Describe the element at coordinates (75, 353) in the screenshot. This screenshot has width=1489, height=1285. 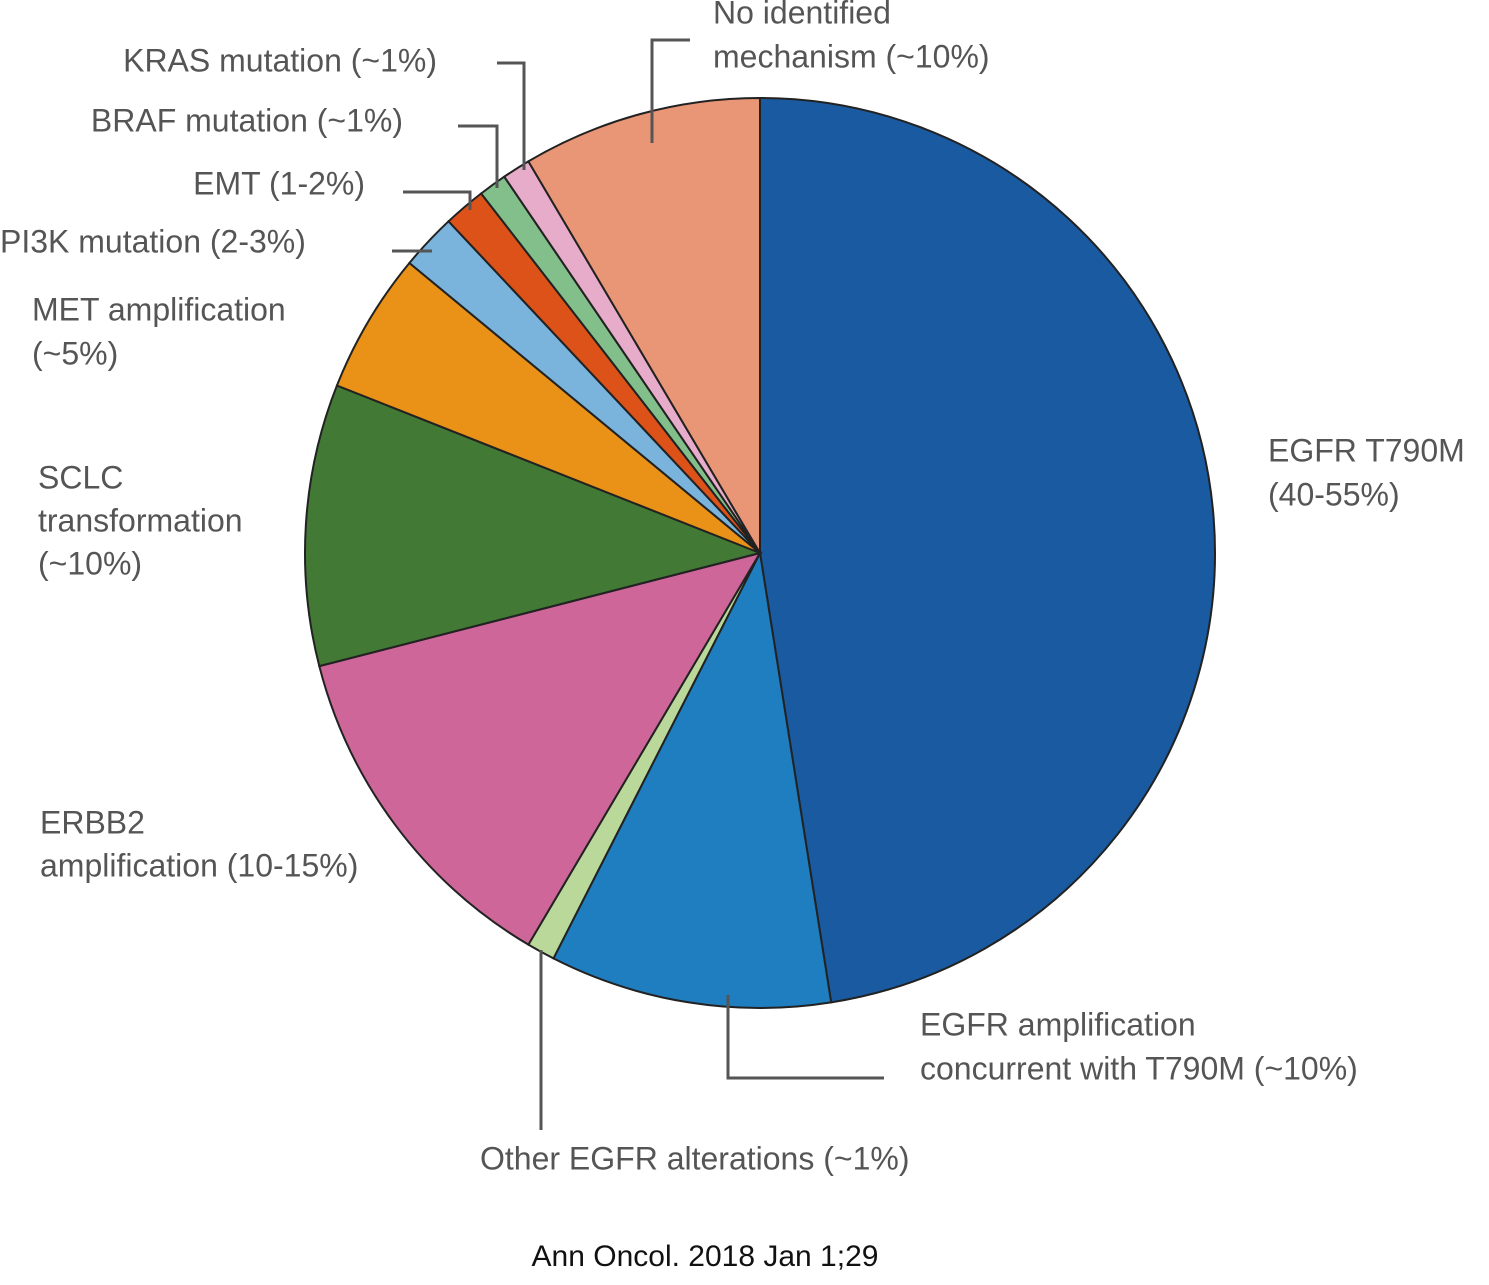
I see `slice-label: (~5%)` at that location.